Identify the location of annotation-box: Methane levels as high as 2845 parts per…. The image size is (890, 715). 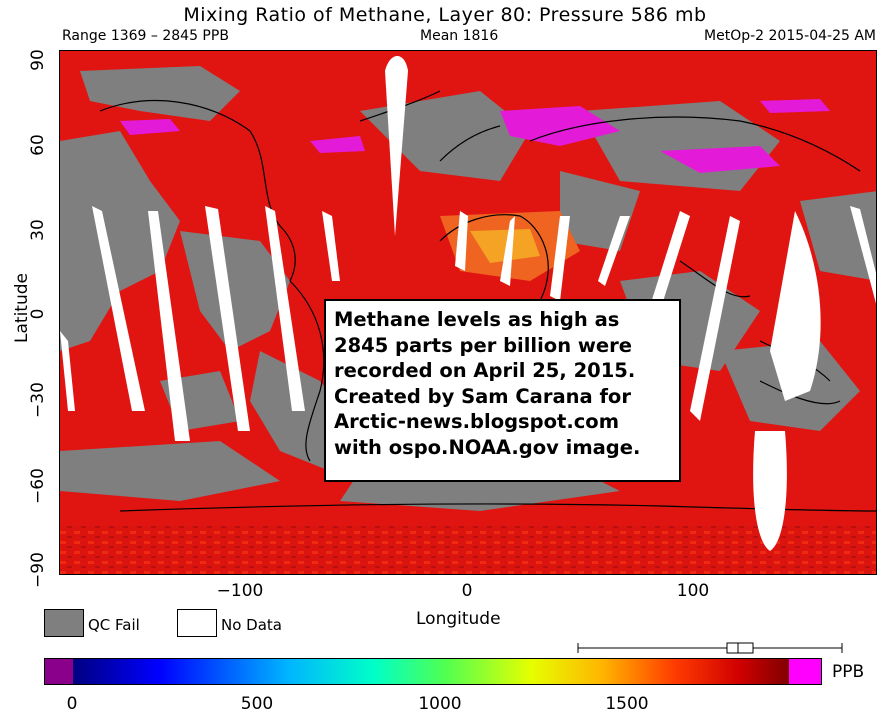
(502, 390).